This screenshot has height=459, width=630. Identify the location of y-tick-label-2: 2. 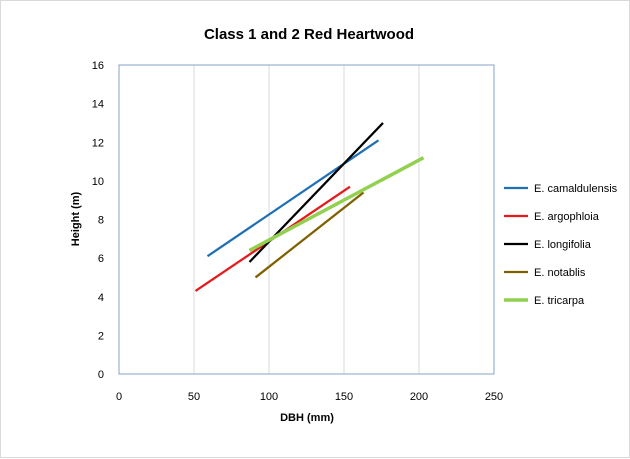
(101, 336).